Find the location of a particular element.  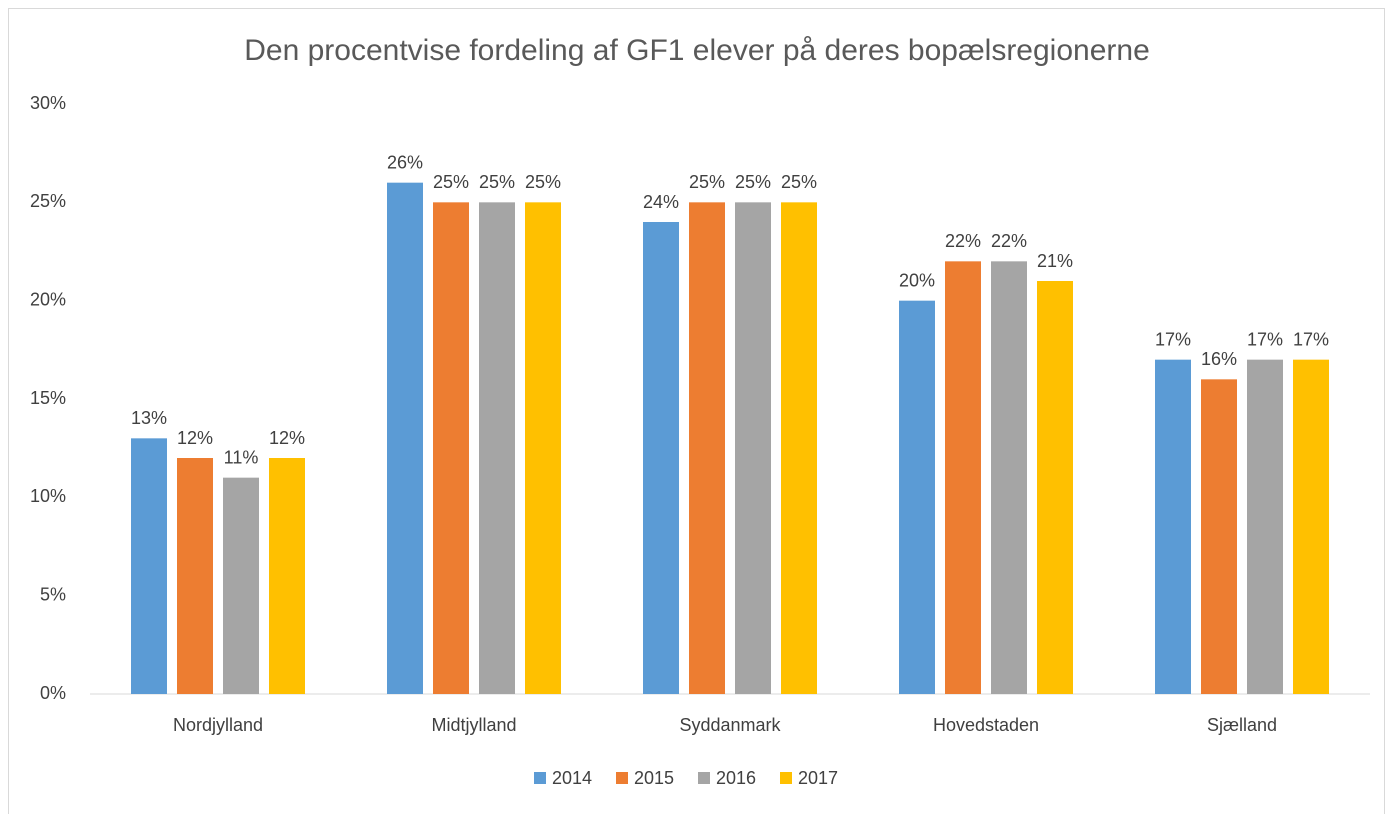

x-tick-label: Syddanmark is located at coordinates (730, 725).